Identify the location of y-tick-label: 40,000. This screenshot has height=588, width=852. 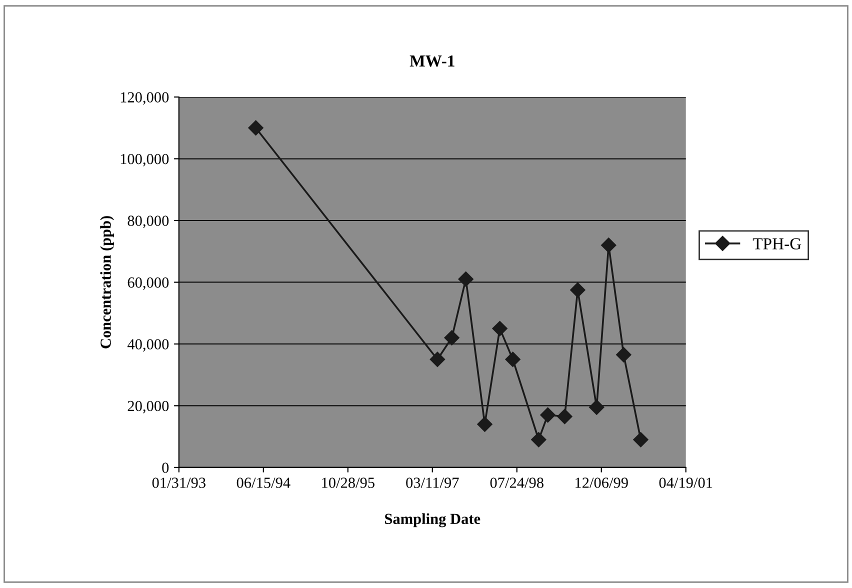
(148, 345).